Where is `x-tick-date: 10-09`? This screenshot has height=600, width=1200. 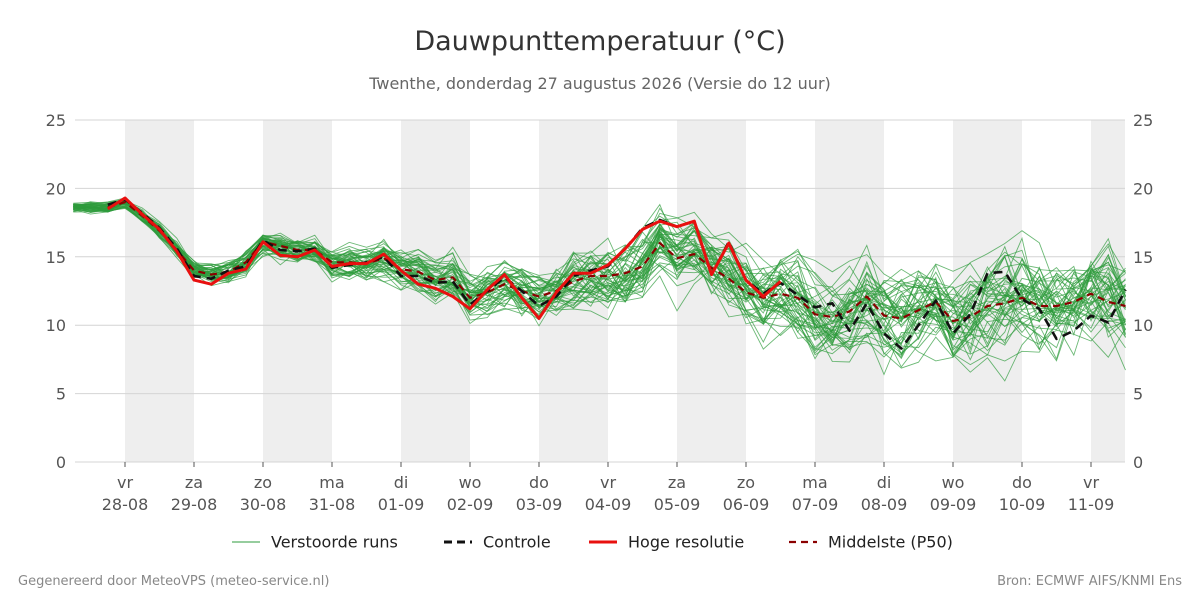 x-tick-date: 10-09 is located at coordinates (1022, 504).